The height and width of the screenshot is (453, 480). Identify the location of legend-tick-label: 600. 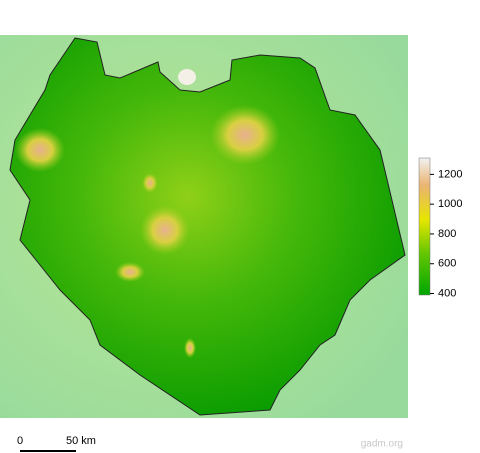
(447, 264).